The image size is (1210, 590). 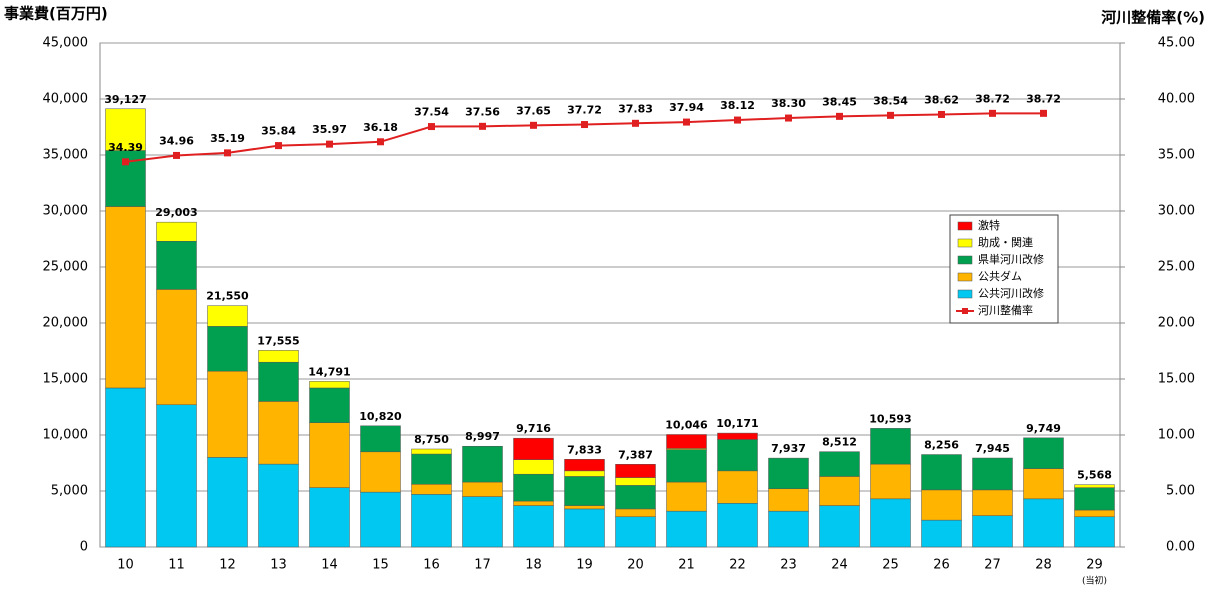 I want to click on line-label: 38.30, so click(x=788, y=103).